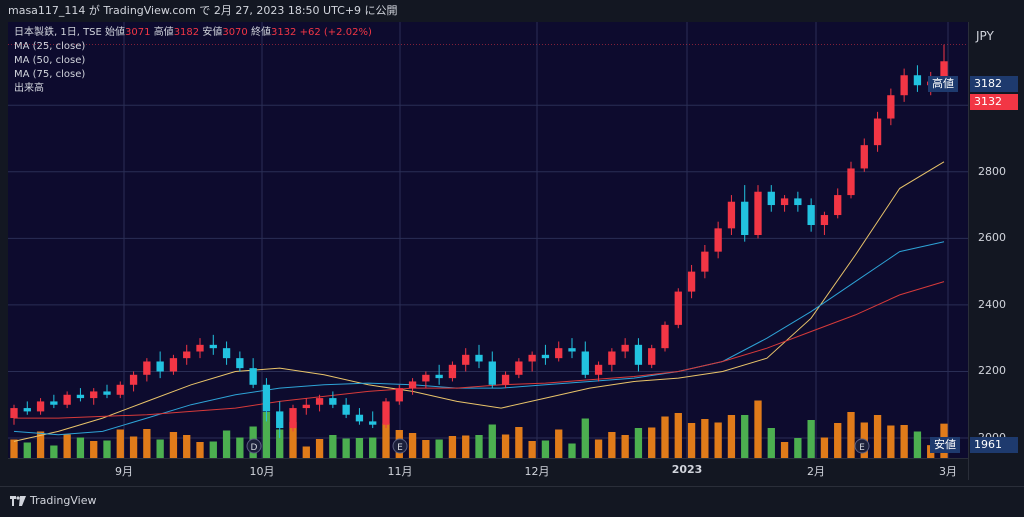  What do you see at coordinates (994, 84) in the screenshot?
I see `high-badge-value: 3182` at bounding box center [994, 84].